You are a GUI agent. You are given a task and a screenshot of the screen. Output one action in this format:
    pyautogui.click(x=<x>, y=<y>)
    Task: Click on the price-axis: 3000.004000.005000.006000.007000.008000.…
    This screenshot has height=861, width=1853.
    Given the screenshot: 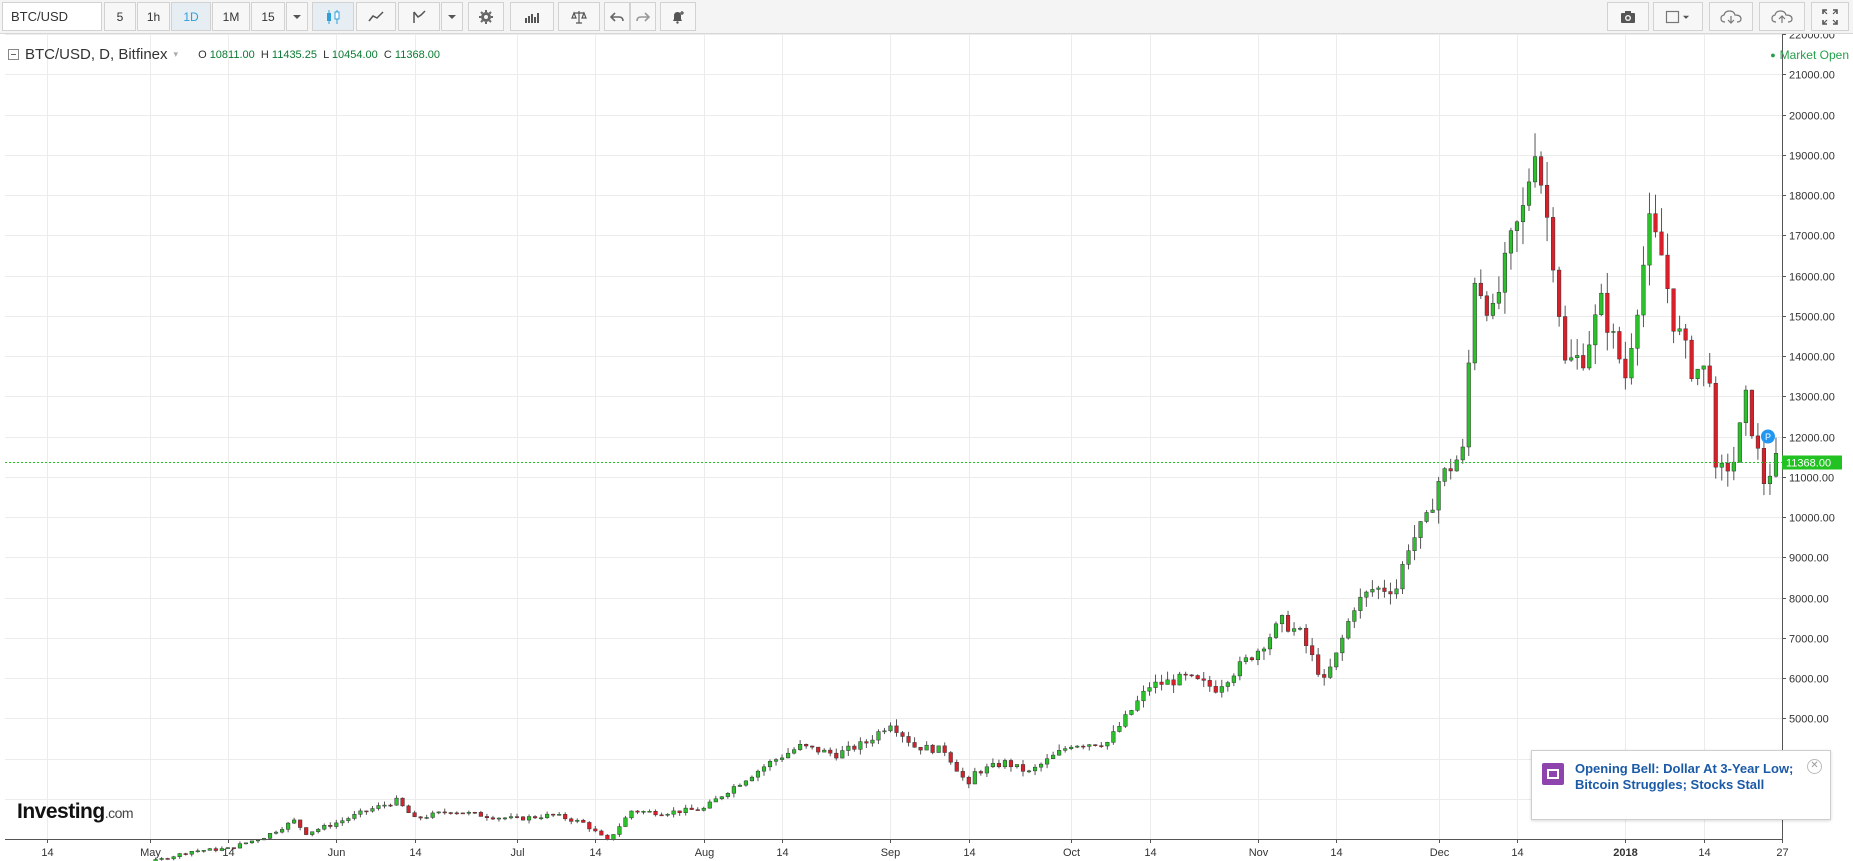 What is the action you would take?
    pyautogui.click(x=1817, y=447)
    